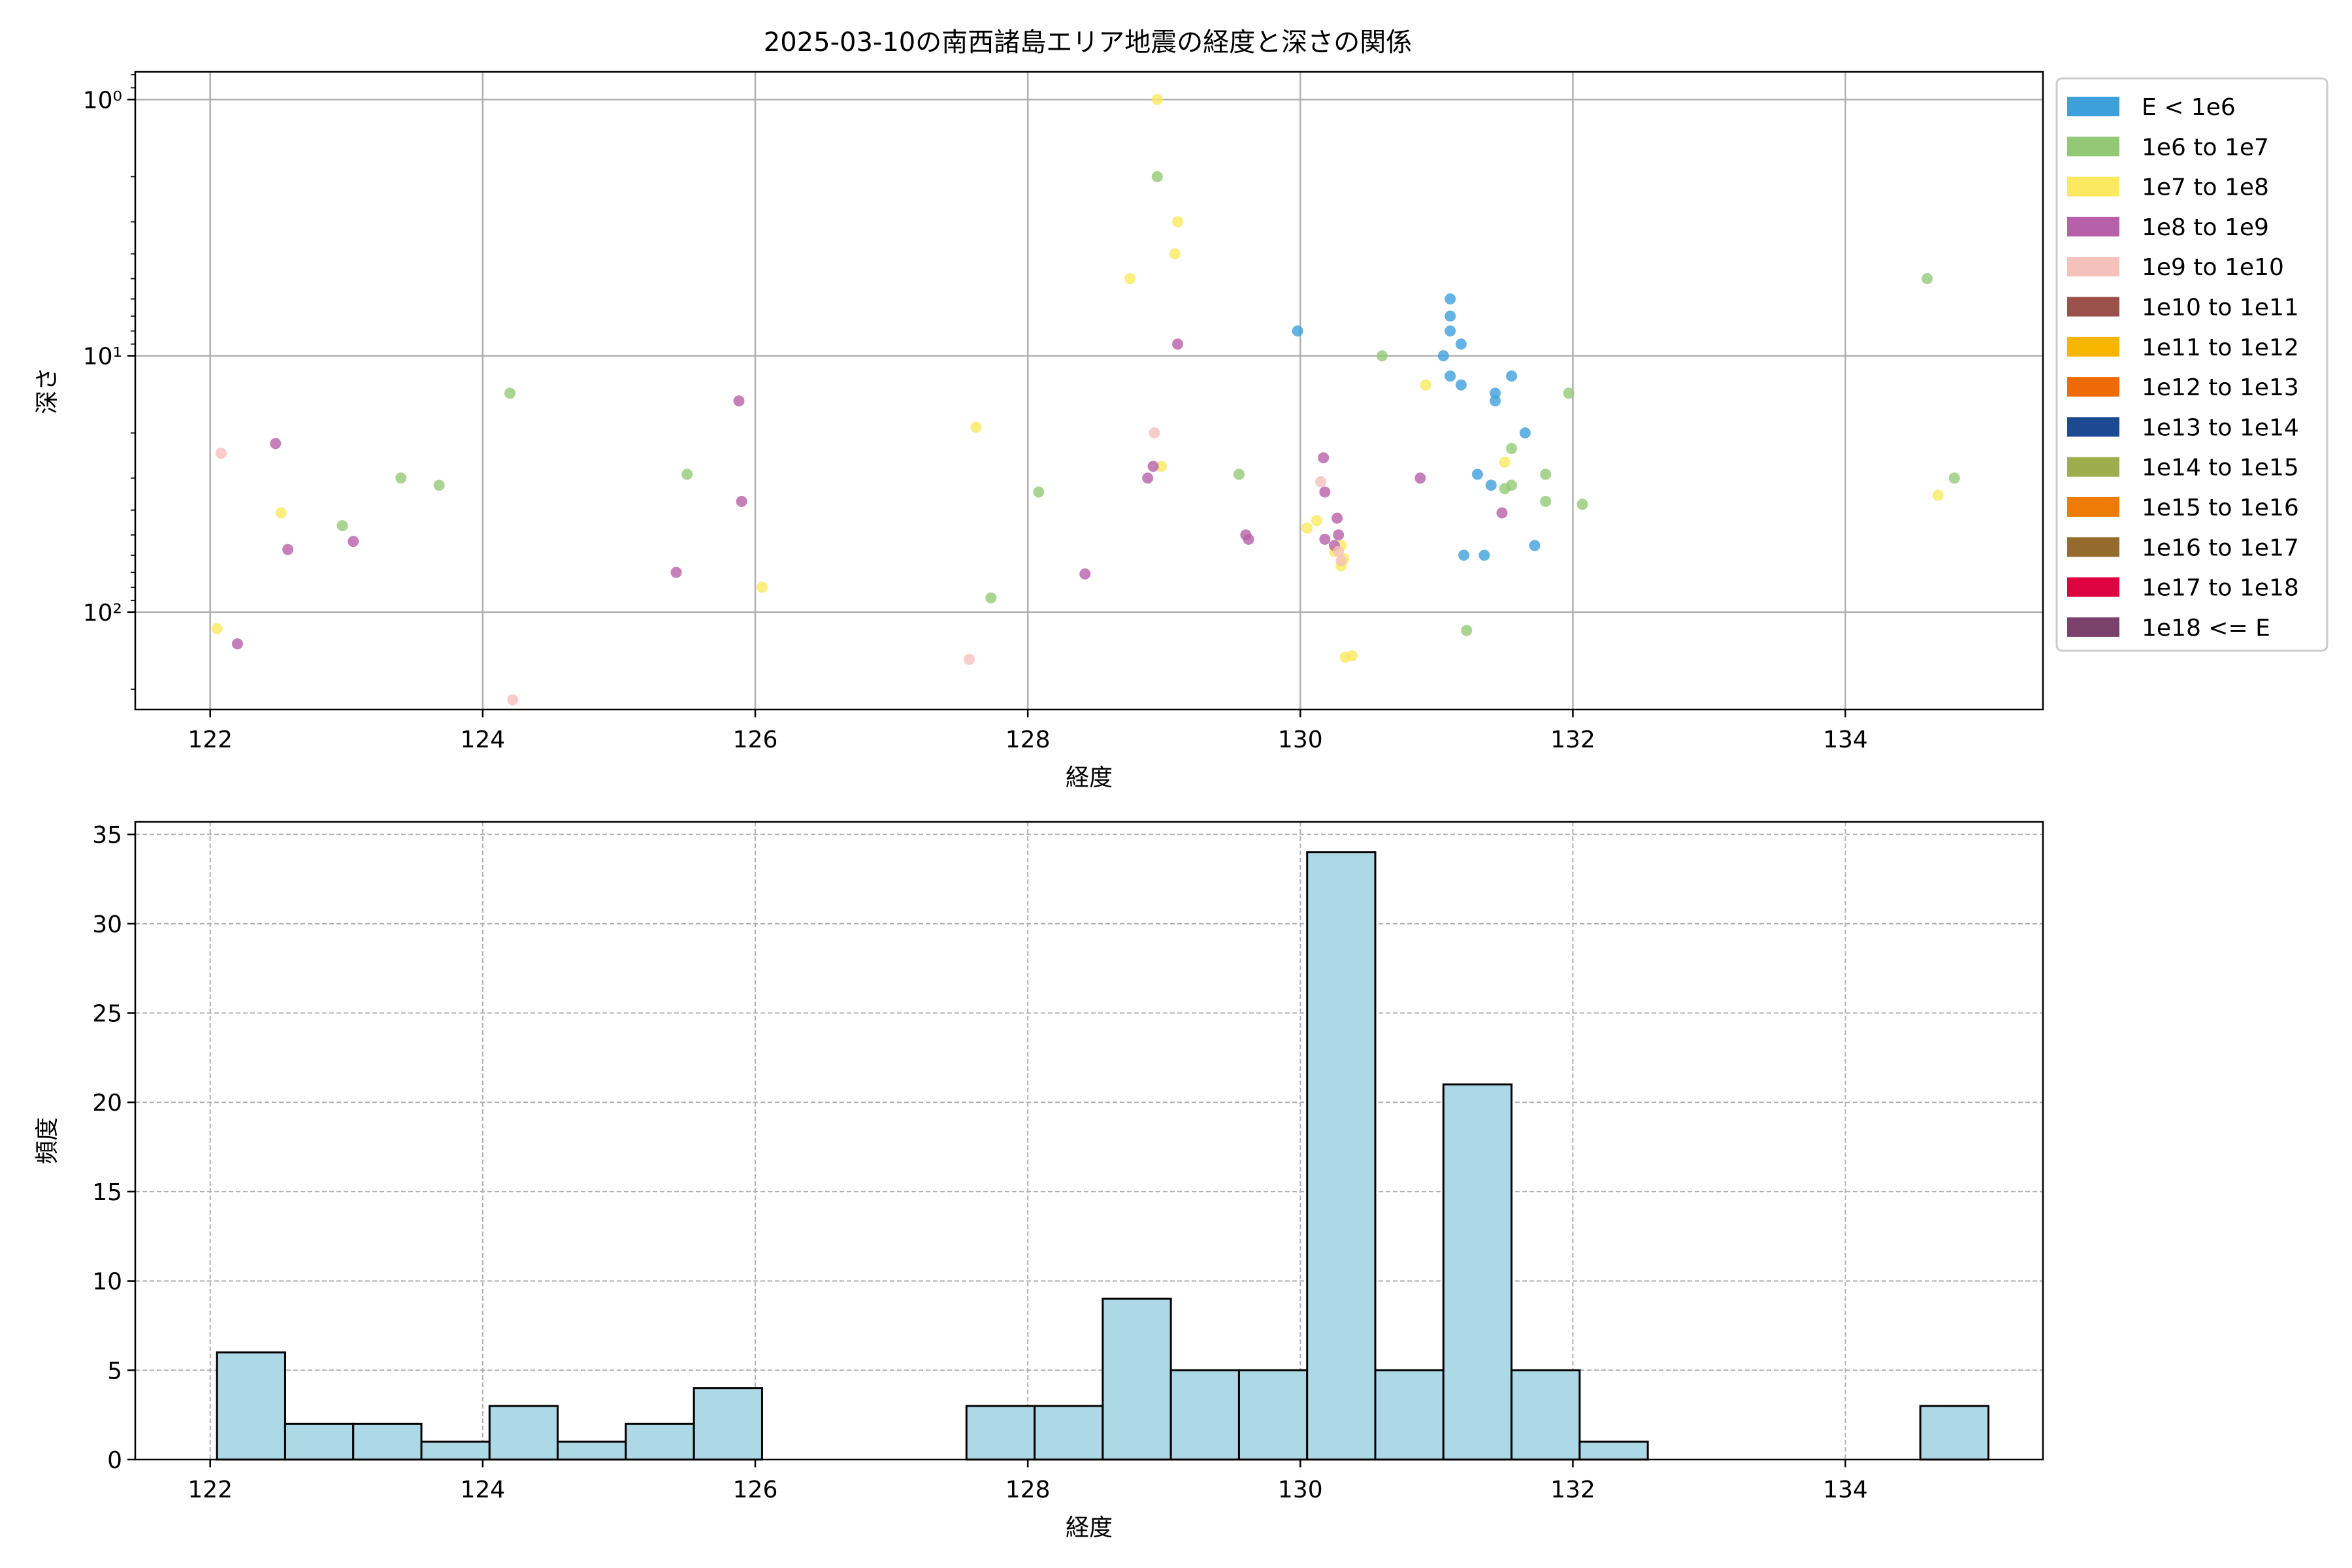  What do you see at coordinates (1089, 777) in the screenshot?
I see `scatter-x-label: 経度` at bounding box center [1089, 777].